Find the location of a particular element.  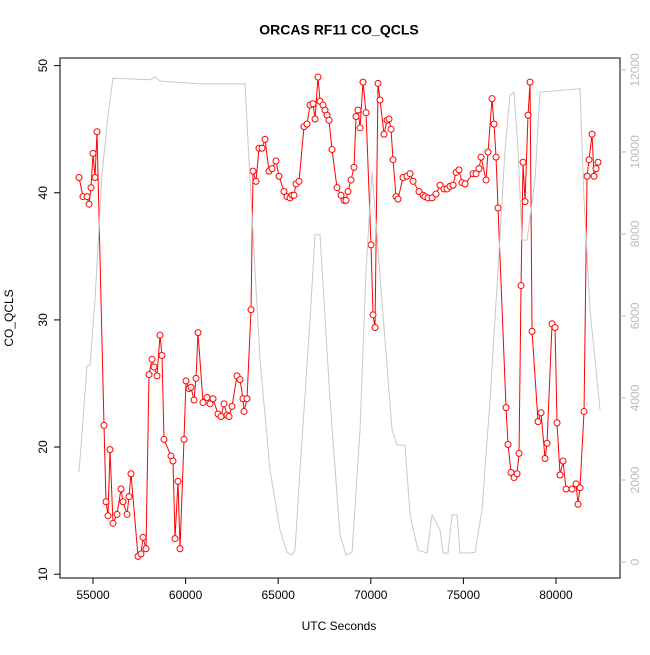

x-axis-title: UTC Seconds is located at coordinates (339, 626).